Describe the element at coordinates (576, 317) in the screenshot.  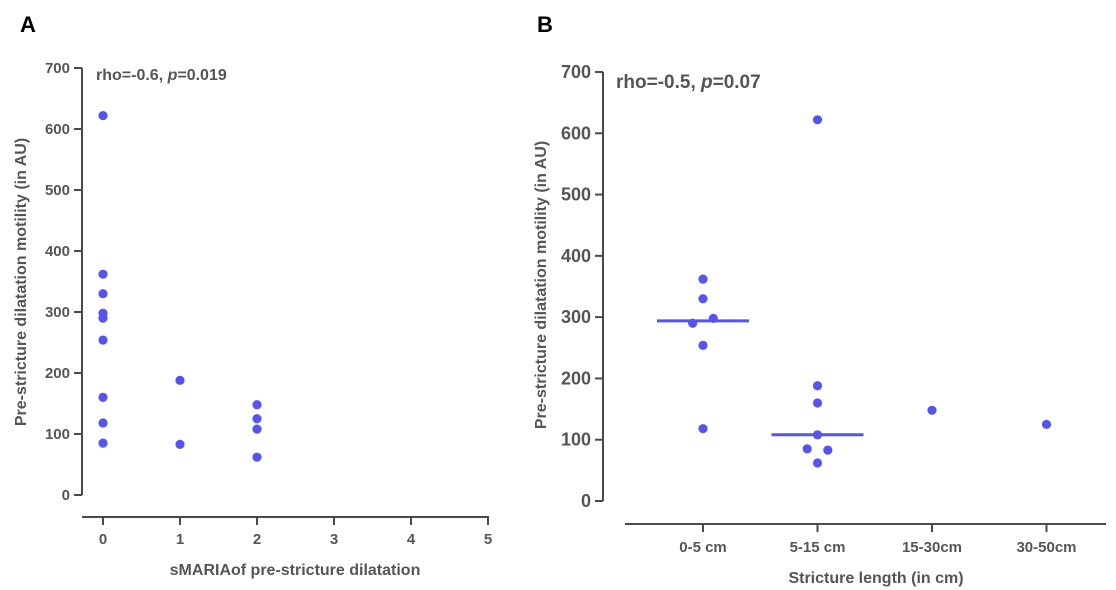
I see `panel-b-y-tick-label: 300` at that location.